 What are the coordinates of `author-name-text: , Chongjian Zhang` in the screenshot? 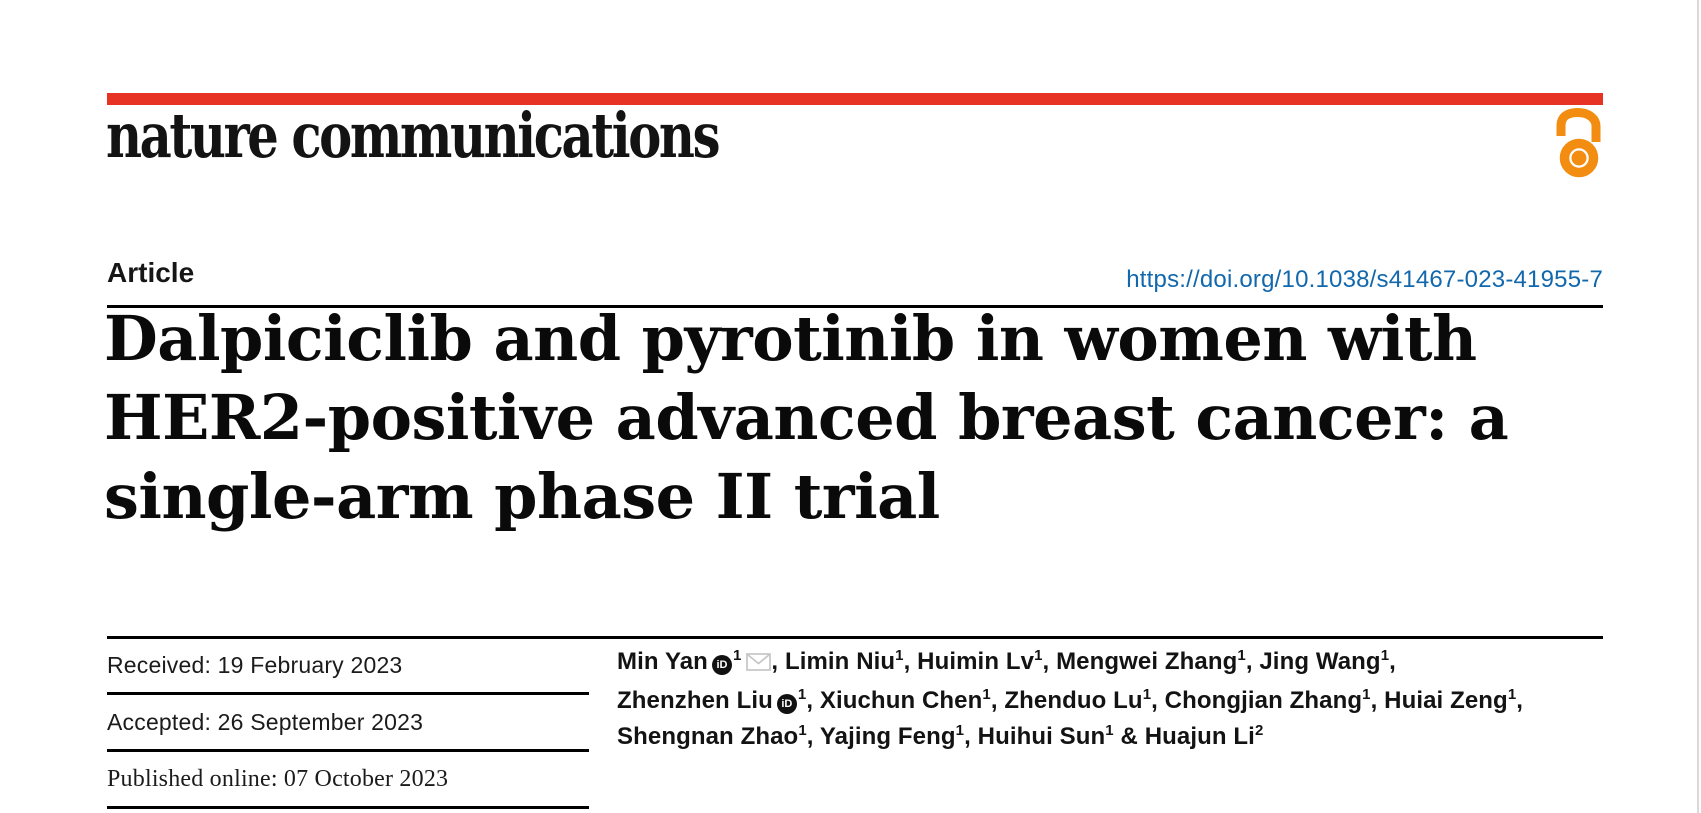 It's located at (1257, 700).